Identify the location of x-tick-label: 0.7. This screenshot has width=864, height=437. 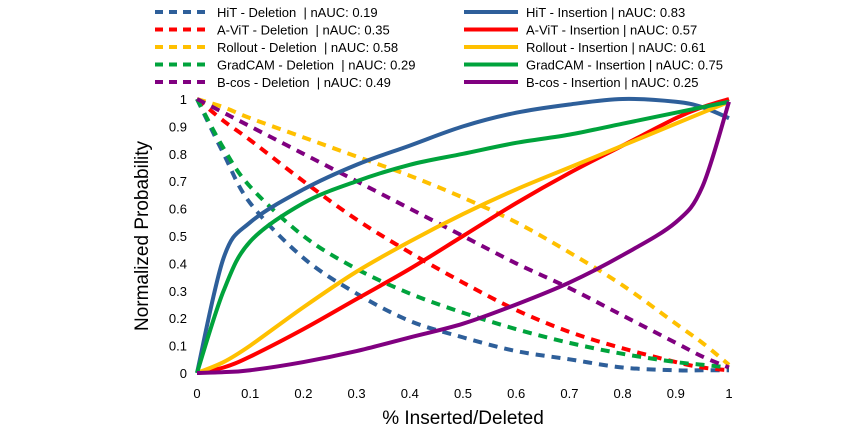
(569, 393).